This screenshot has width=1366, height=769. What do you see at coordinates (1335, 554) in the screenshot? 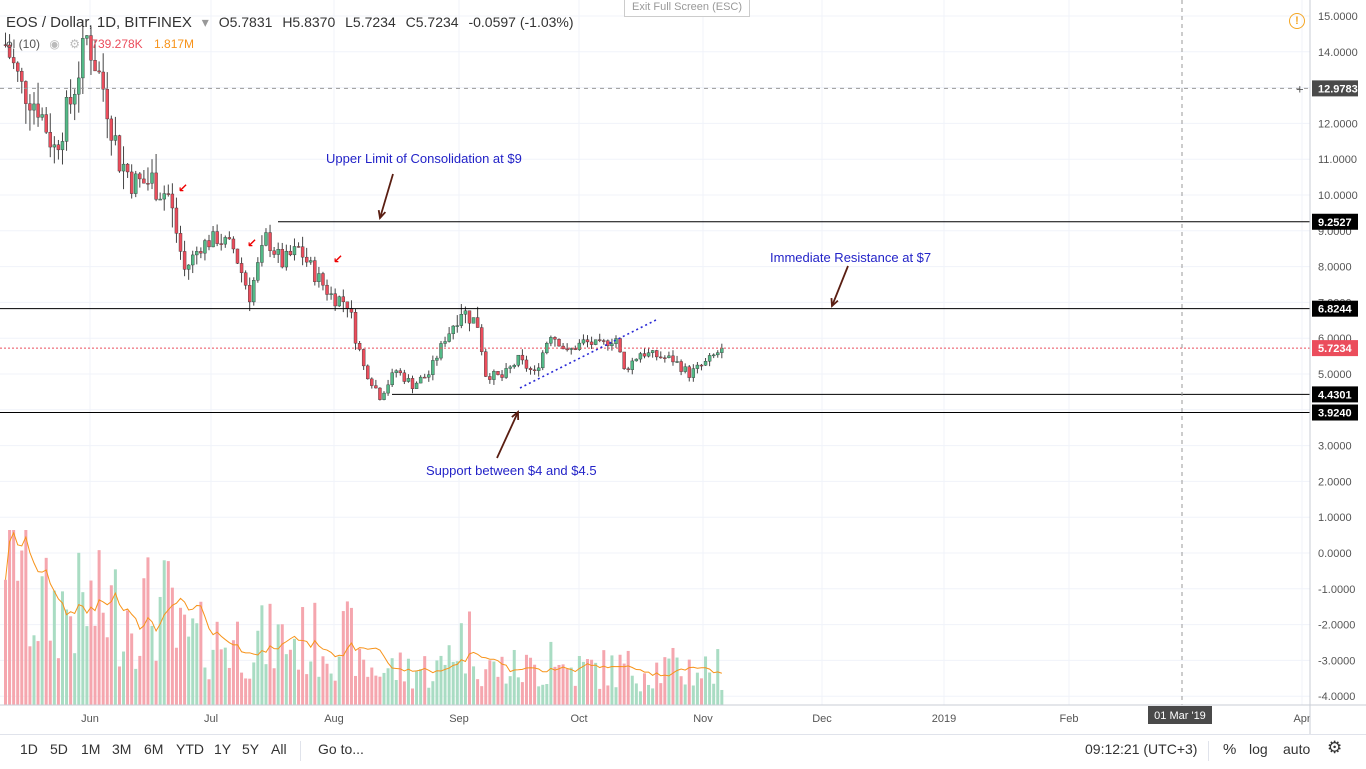
I see `y-tick-label: 0.0000` at bounding box center [1335, 554].